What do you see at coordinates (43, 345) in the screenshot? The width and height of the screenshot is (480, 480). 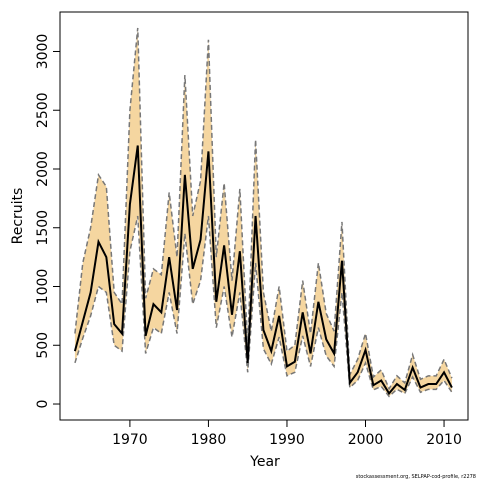 I see `y-tick-label: 500` at bounding box center [43, 345].